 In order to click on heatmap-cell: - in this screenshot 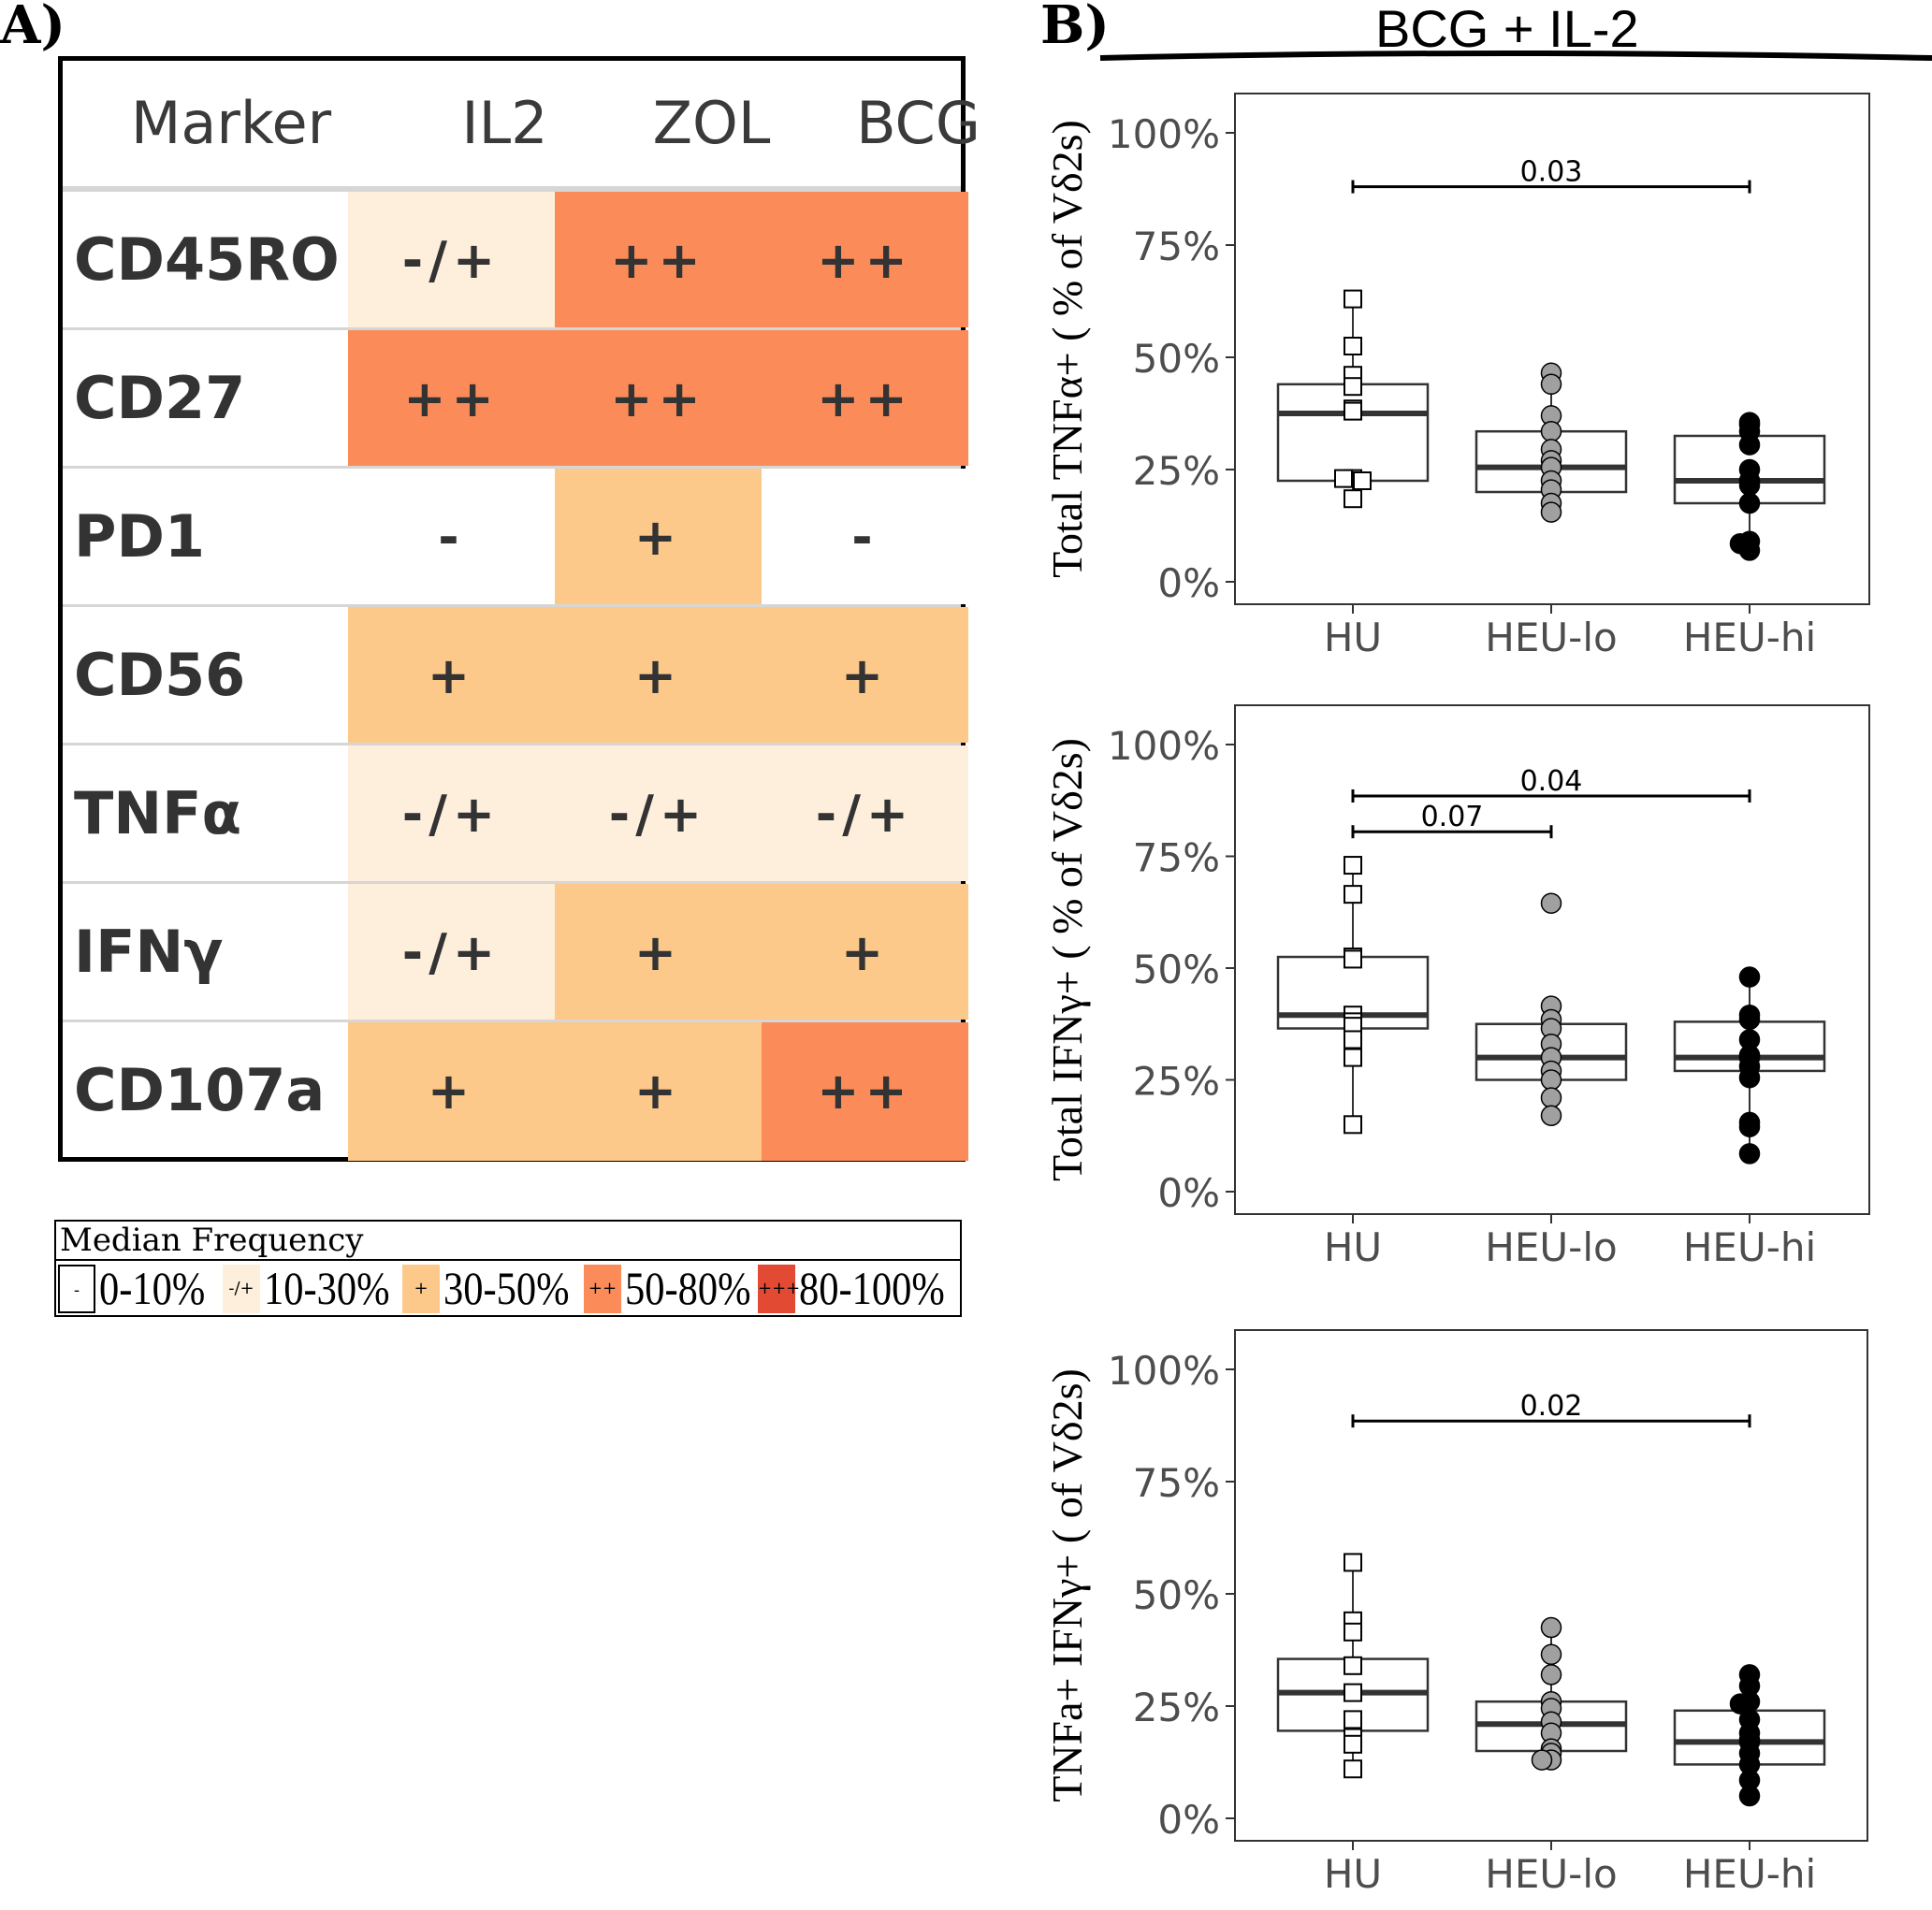, I will do `click(452, 536)`.